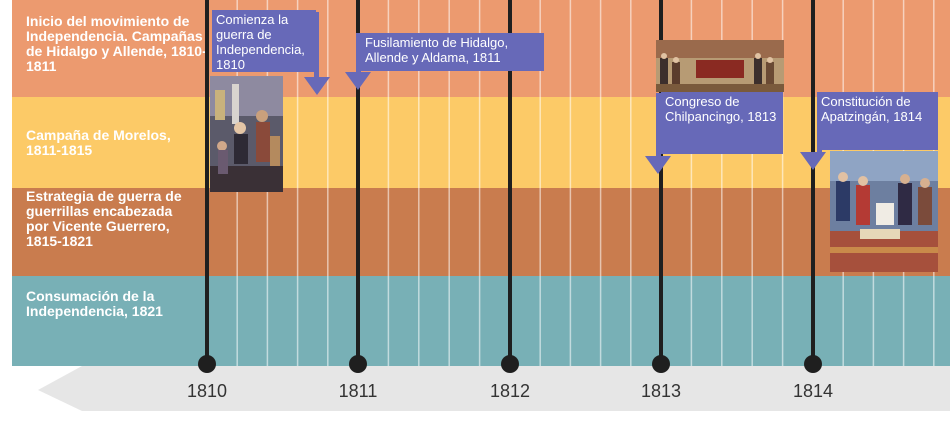 This screenshot has height=429, width=950. What do you see at coordinates (246, 134) in the screenshot?
I see `painting-hidalgo-image` at bounding box center [246, 134].